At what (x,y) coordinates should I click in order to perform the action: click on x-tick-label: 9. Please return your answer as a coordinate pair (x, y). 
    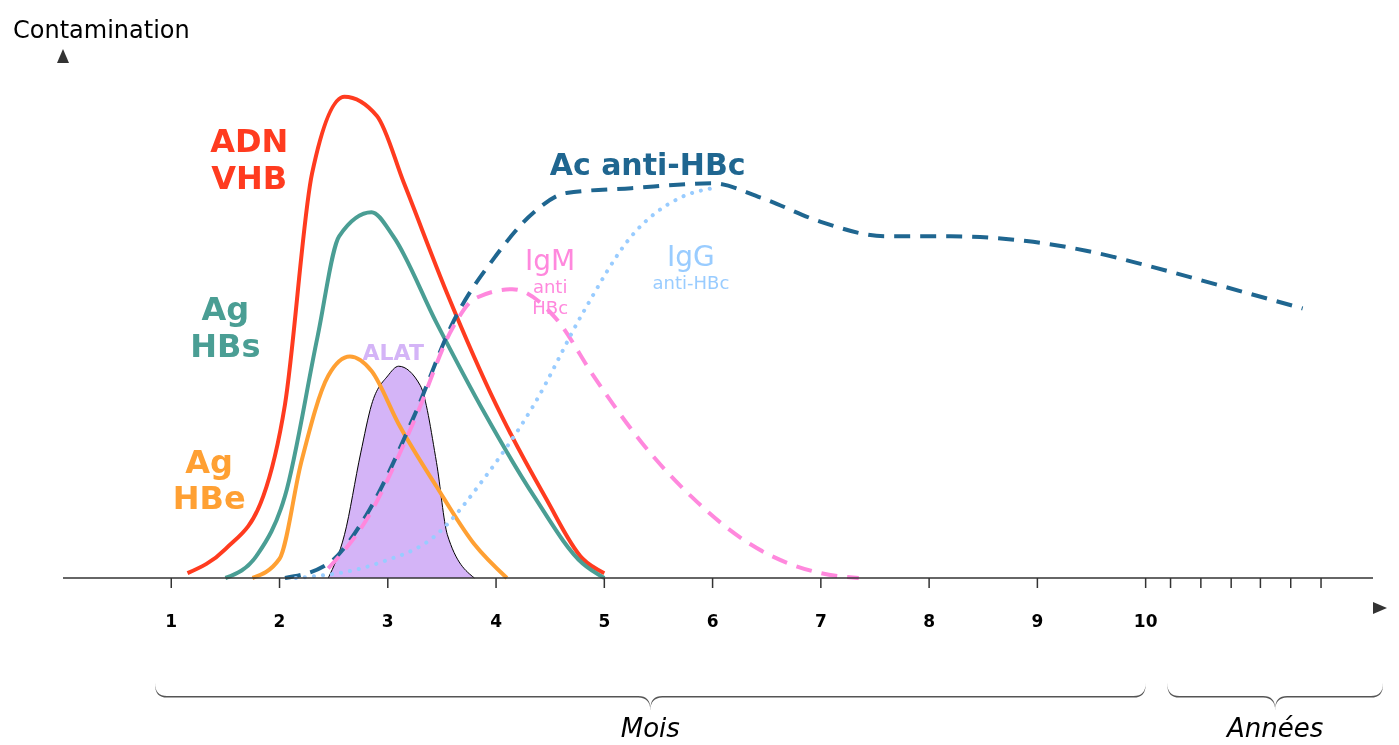
    Looking at the image, I should click on (1037, 621).